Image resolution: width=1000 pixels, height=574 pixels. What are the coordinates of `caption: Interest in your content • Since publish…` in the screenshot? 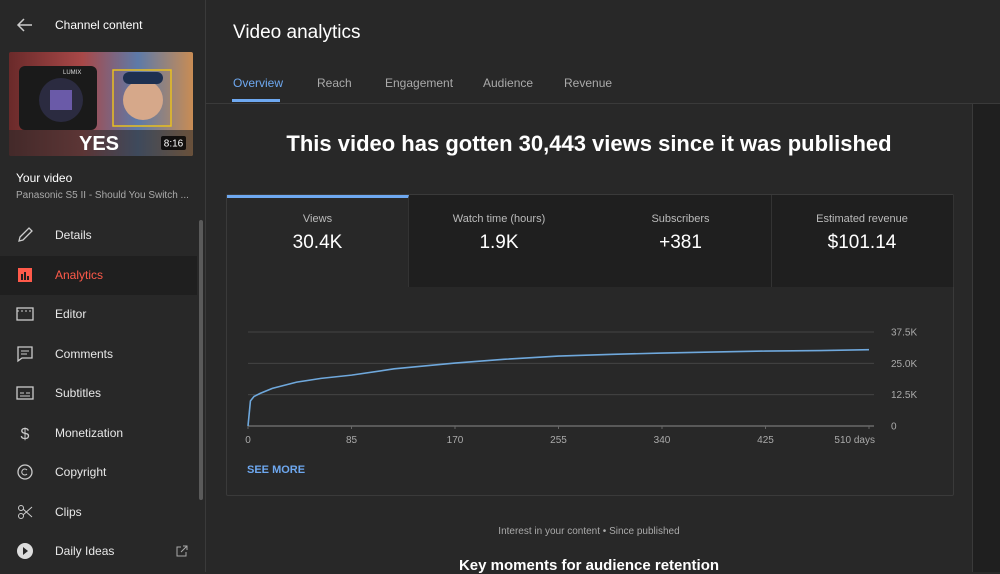 It's located at (589, 531).